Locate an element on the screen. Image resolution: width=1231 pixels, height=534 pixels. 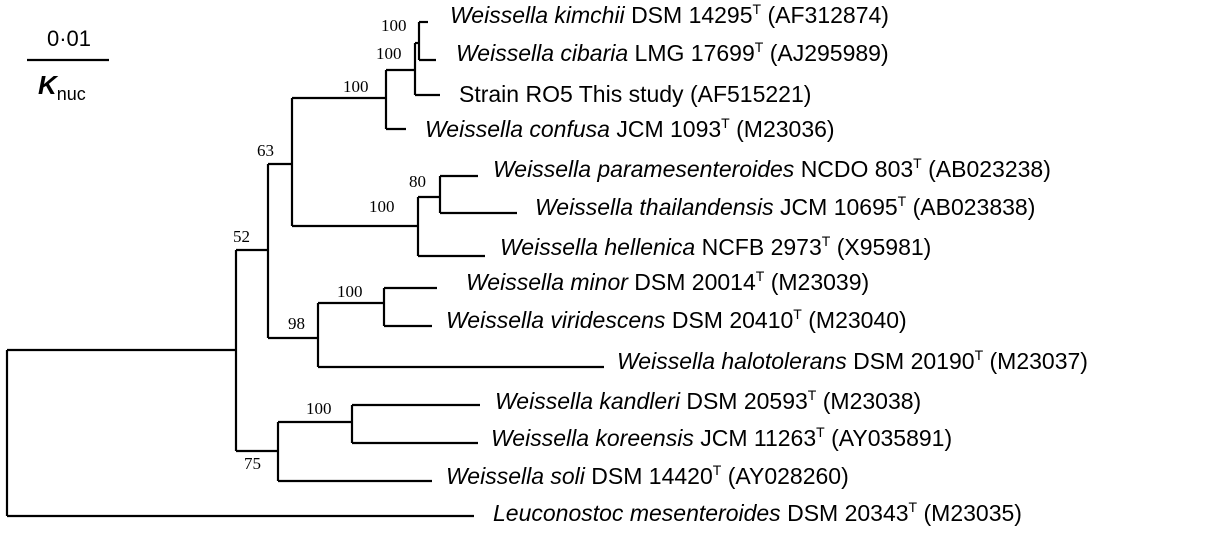
bootstrap-soli-clade: 75 is located at coordinates (252, 463).